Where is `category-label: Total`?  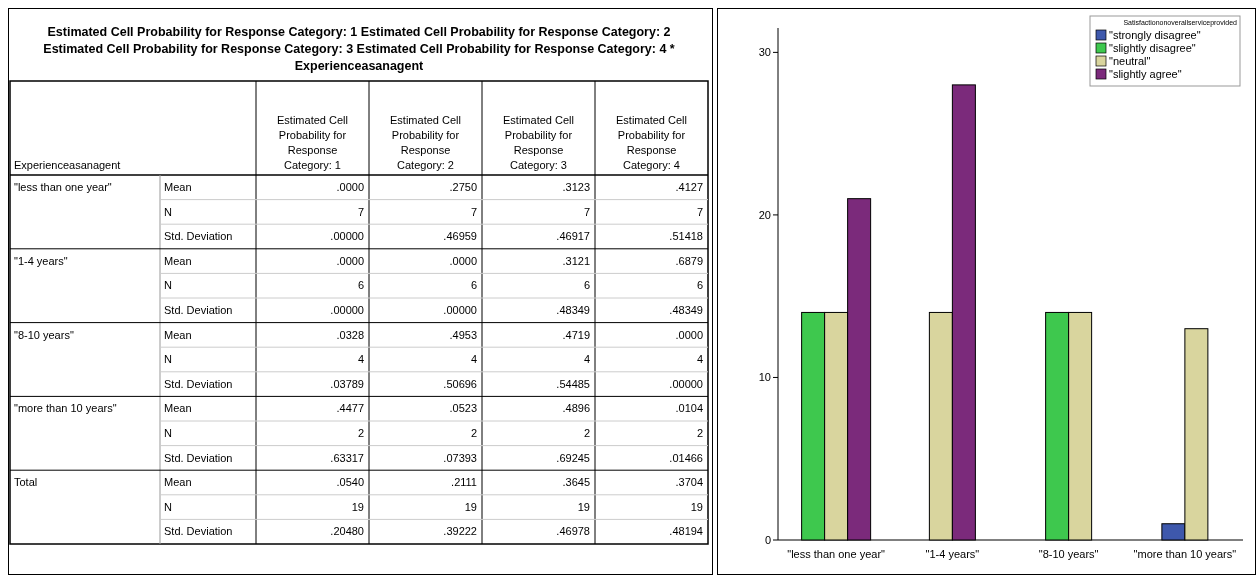 category-label: Total is located at coordinates (26, 482).